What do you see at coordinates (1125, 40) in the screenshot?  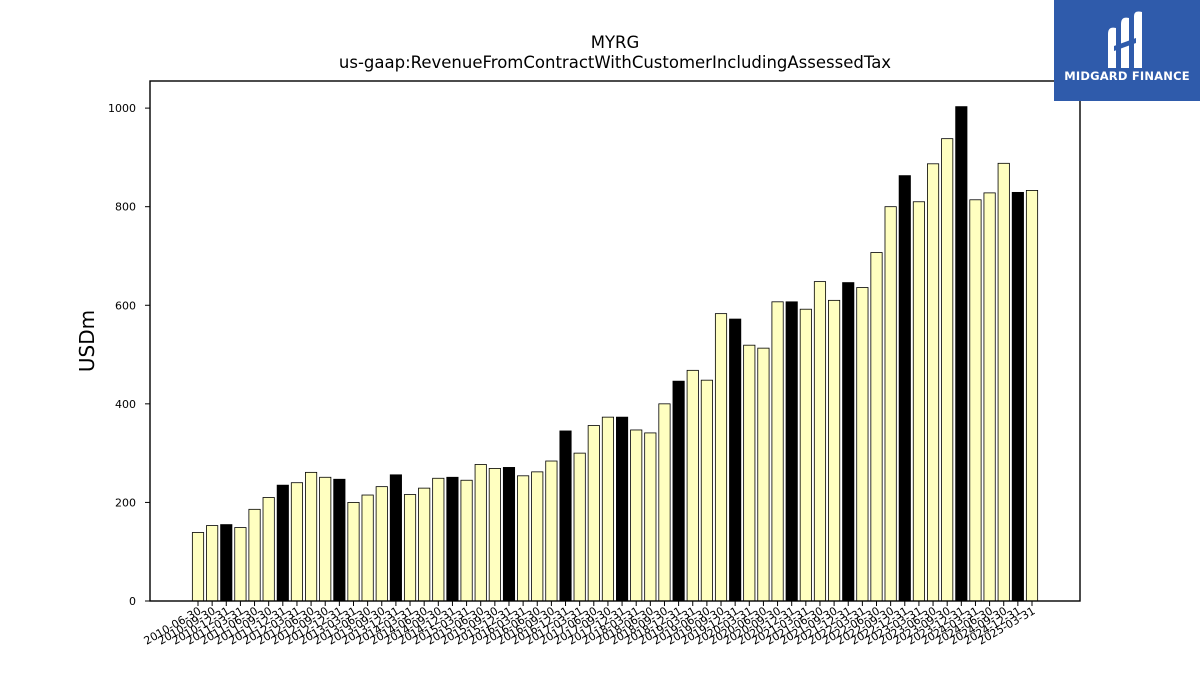 I see `midgard-logo-icon` at bounding box center [1125, 40].